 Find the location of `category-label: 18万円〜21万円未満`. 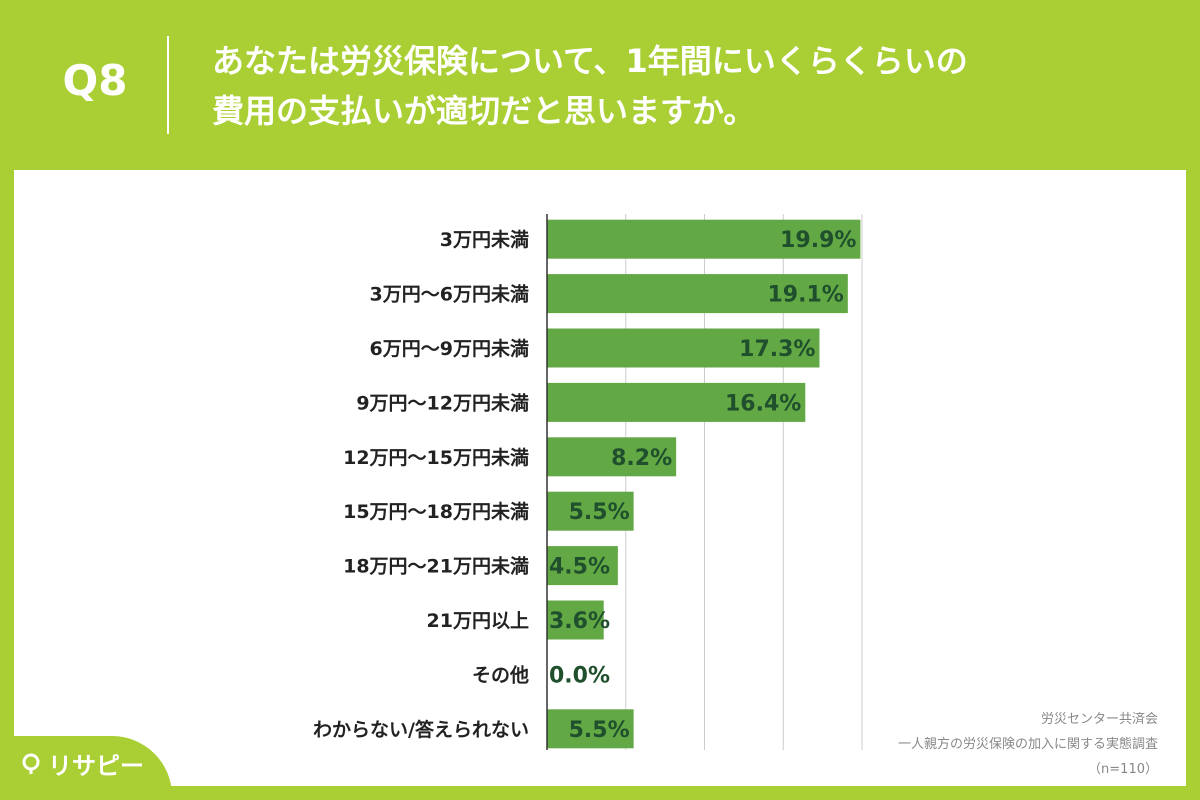

category-label: 18万円〜21万円未満 is located at coordinates (436, 566).